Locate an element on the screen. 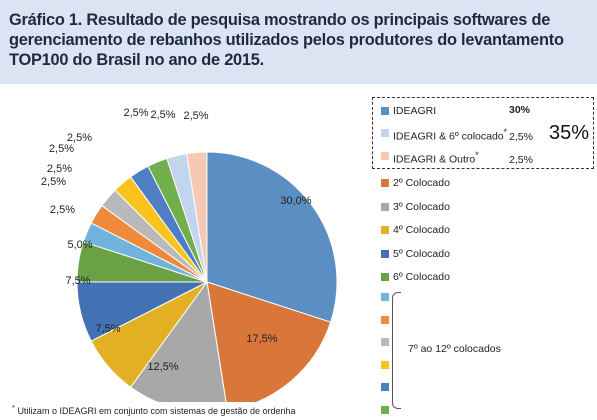 Image resolution: width=597 pixels, height=420 pixels. ideagri-total: 35% is located at coordinates (569, 133).